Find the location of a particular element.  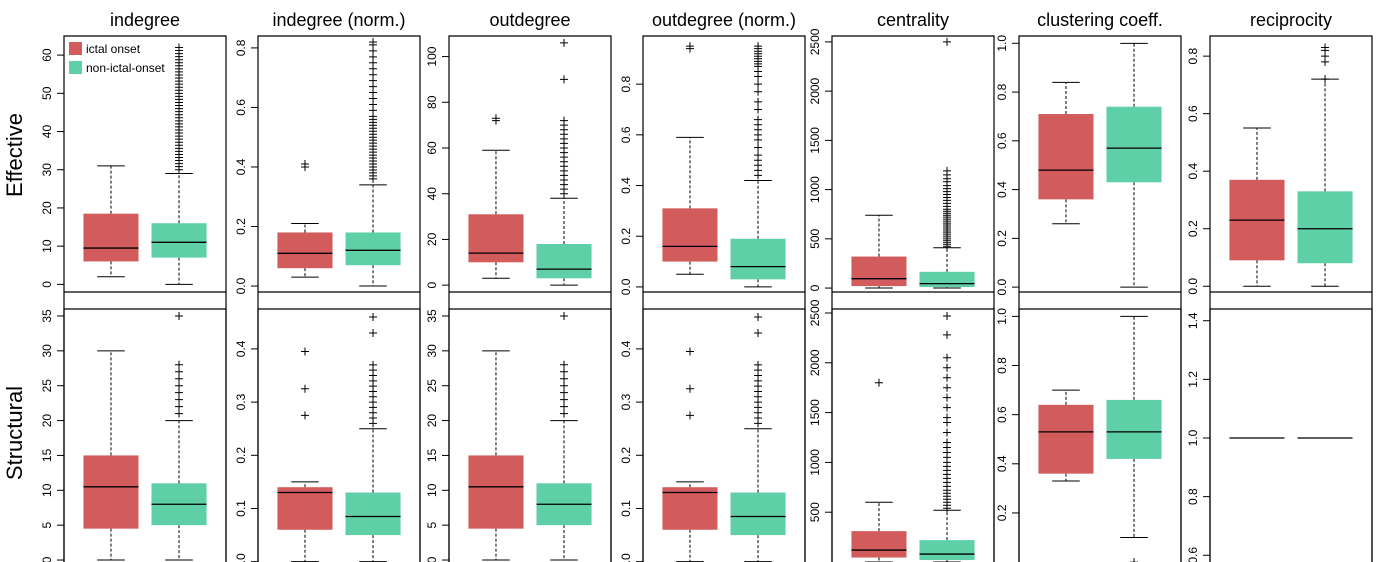

y-tick-label: 15 is located at coordinates (47, 455).